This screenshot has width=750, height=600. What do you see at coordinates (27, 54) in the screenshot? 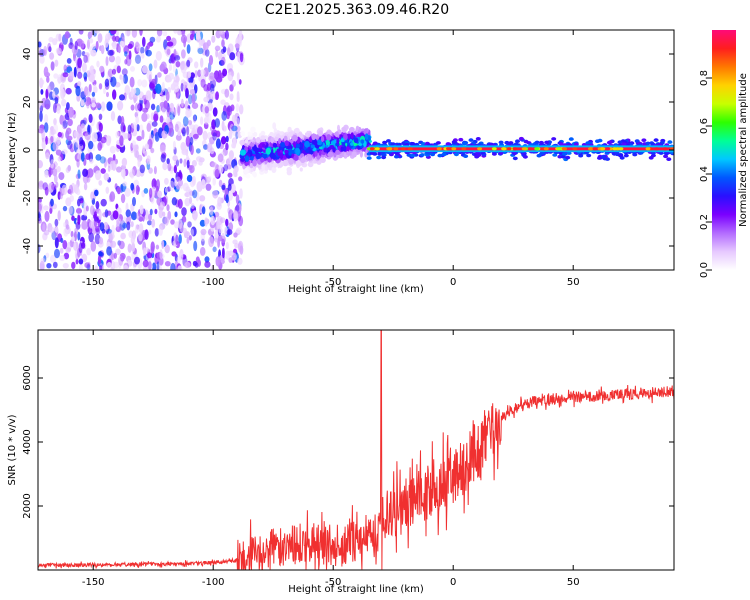
I see `y-tick-label: 40` at bounding box center [27, 54].